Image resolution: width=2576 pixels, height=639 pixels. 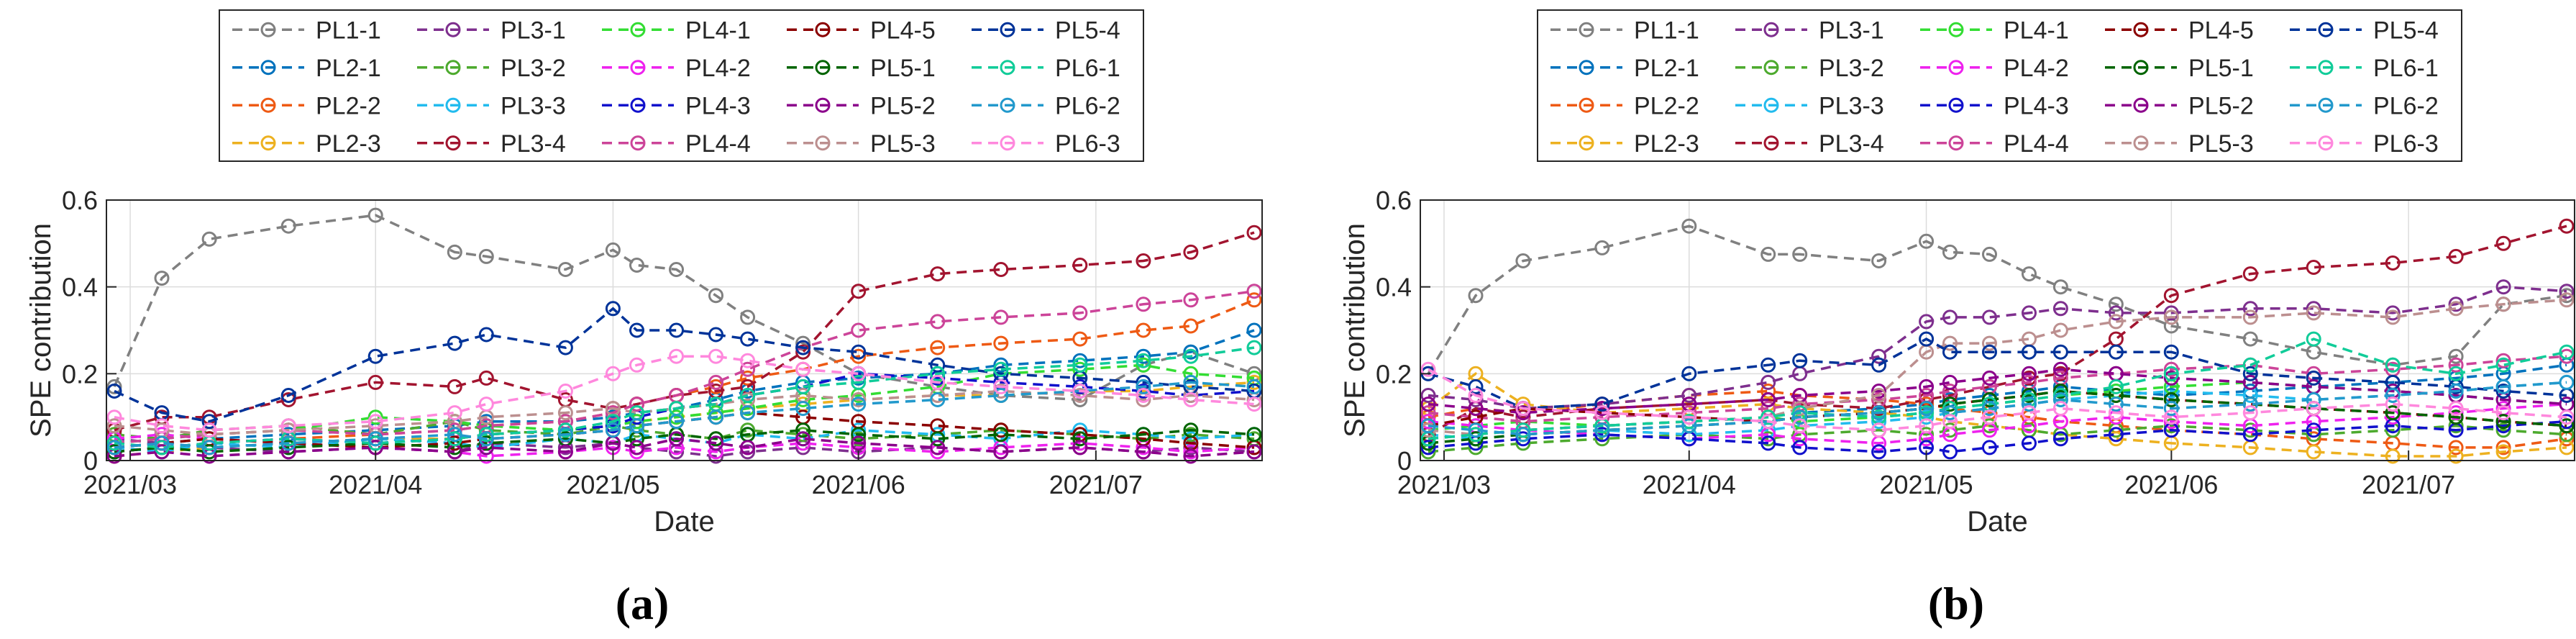 What do you see at coordinates (2364, 68) in the screenshot?
I see `legend-item-PL6-1: PL6-1` at bounding box center [2364, 68].